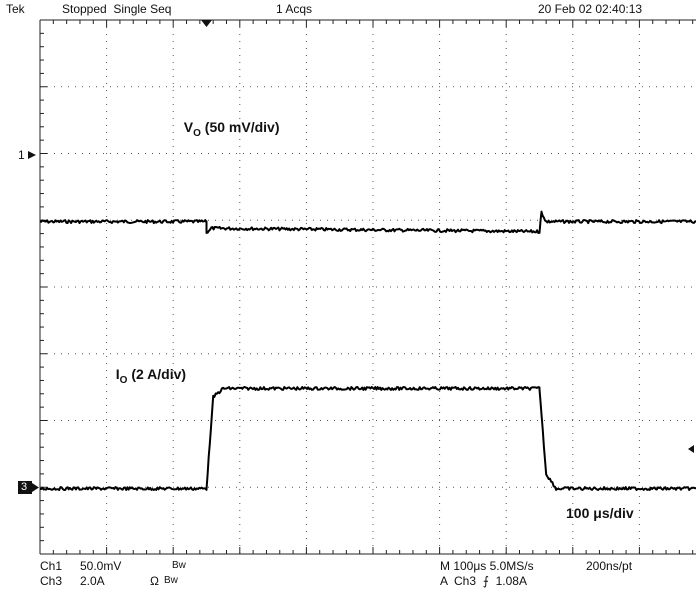  What do you see at coordinates (15, 9) in the screenshot?
I see `brand-label: Tek` at bounding box center [15, 9].